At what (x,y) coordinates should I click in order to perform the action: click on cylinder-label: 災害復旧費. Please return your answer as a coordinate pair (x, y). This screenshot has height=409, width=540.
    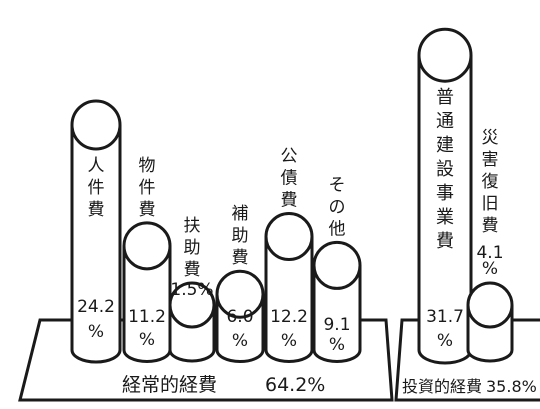
    Looking at the image, I should click on (490, 182).